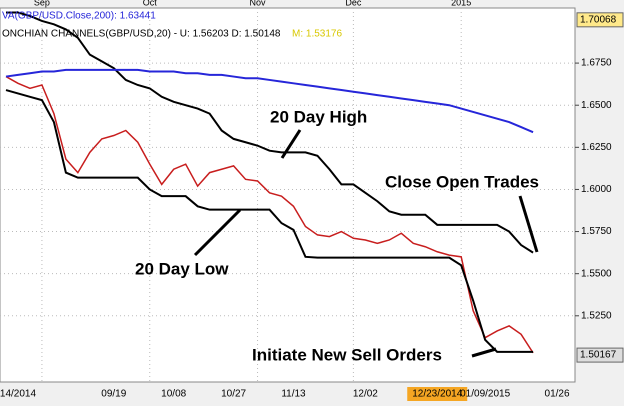  I want to click on x-tick-label: 11/13, so click(293, 394).